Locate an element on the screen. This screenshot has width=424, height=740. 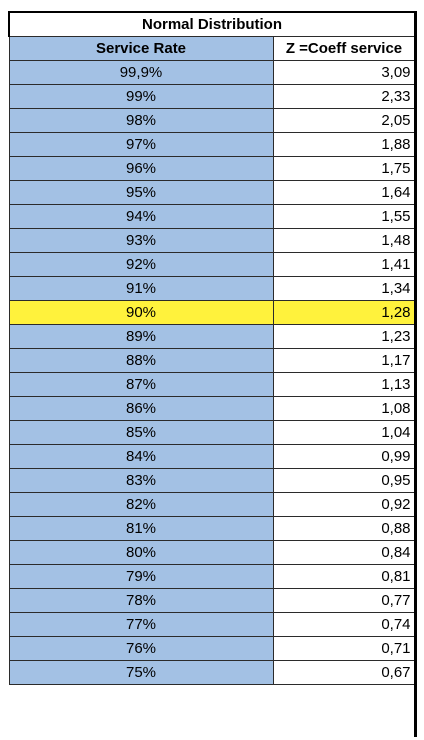
table-row: 76% 0,71 is located at coordinates (212, 648).